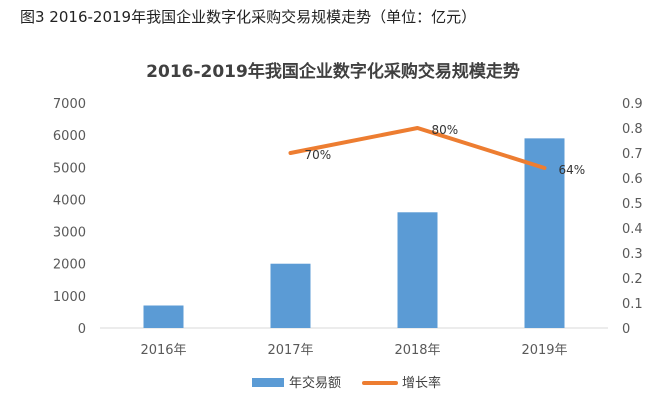  What do you see at coordinates (544, 350) in the screenshot?
I see `x-tick-label: 2019年` at bounding box center [544, 350].